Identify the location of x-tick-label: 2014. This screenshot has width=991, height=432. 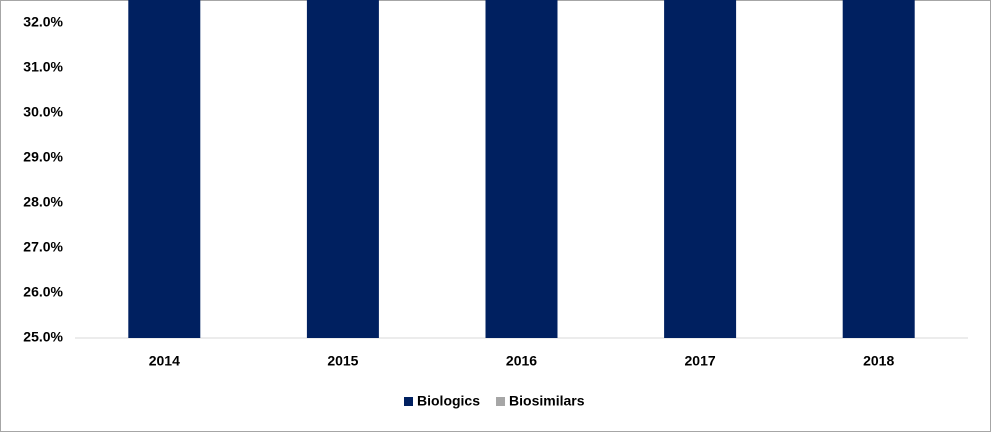
(164, 361).